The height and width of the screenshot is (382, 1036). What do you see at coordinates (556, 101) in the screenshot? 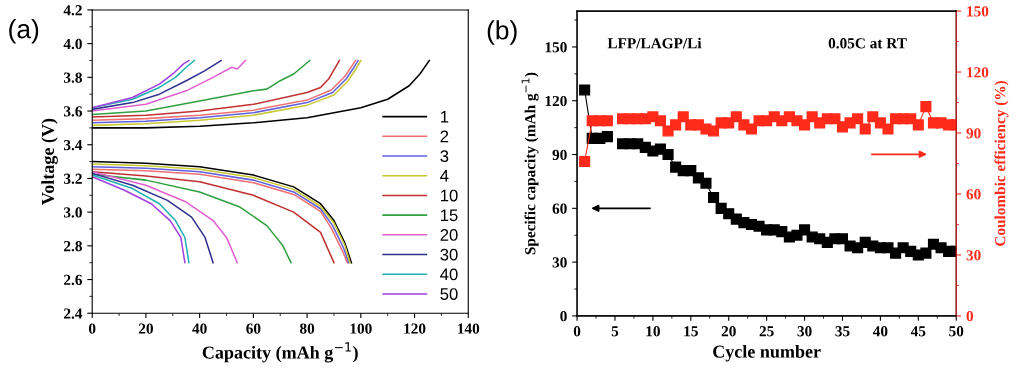
I see `y-tick-label: 120` at bounding box center [556, 101].